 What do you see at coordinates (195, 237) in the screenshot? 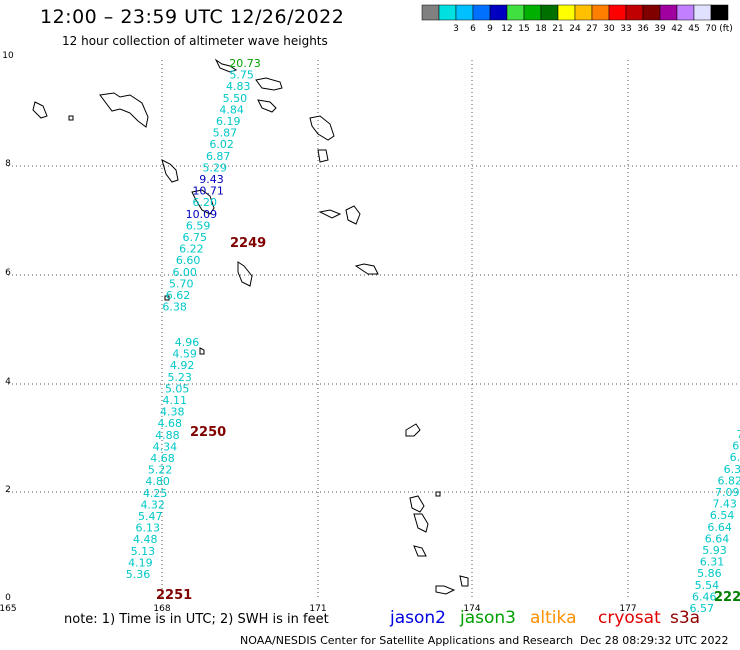
I see `wave-height-value: 6.75` at bounding box center [195, 237].